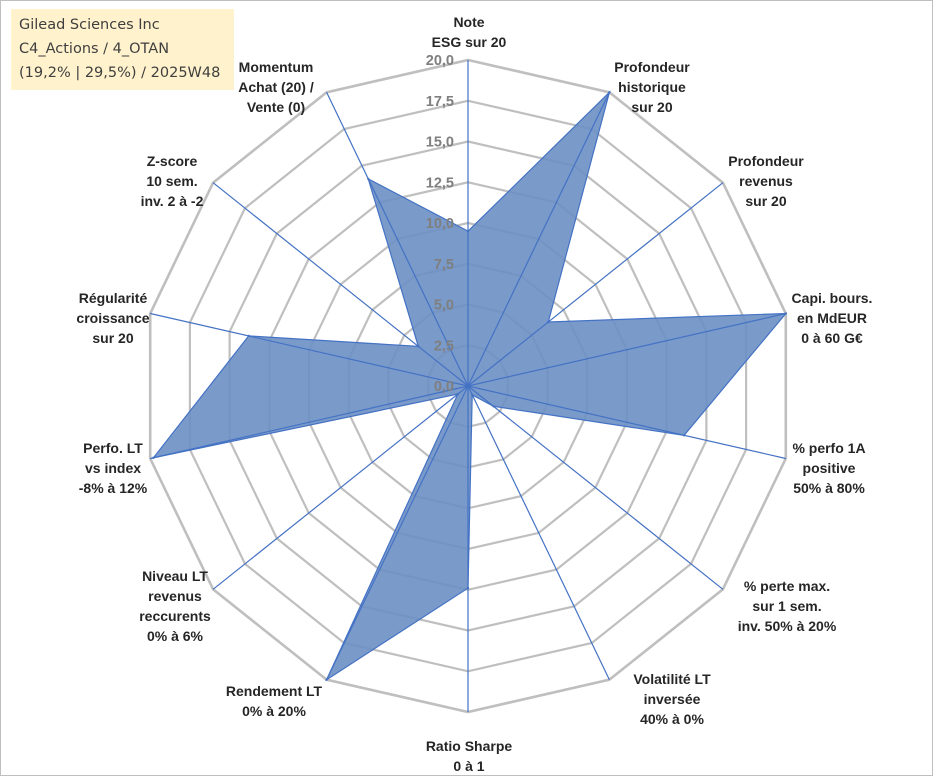 This screenshot has width=933, height=776. I want to click on tick-label: 20,0, so click(440, 61).